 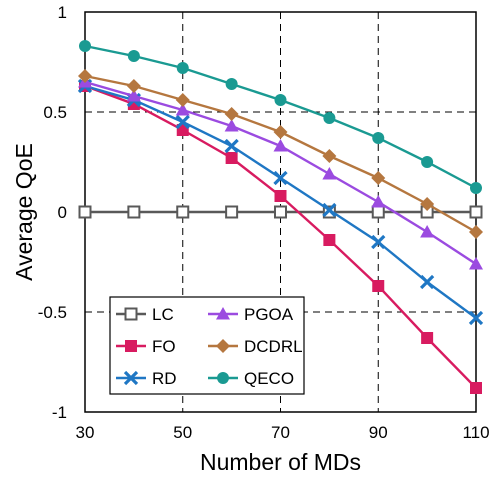 I want to click on legend-item-lc: LC, so click(x=145, y=314).